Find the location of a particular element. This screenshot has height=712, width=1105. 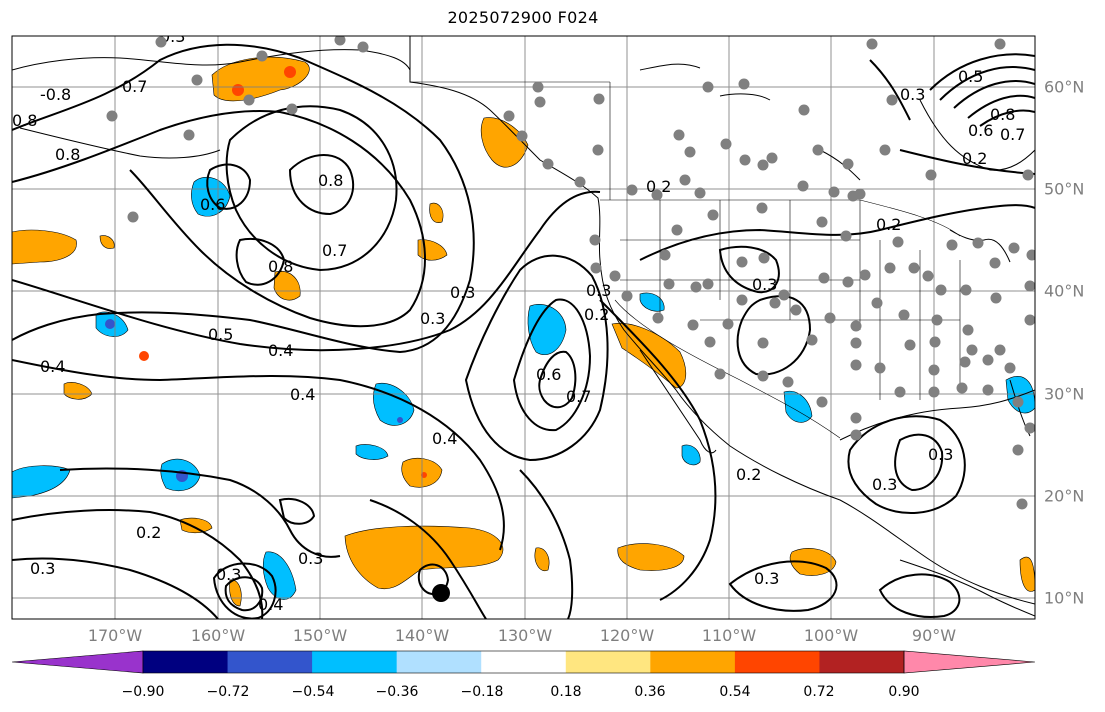

lon-label: 140°W is located at coordinates (422, 635).